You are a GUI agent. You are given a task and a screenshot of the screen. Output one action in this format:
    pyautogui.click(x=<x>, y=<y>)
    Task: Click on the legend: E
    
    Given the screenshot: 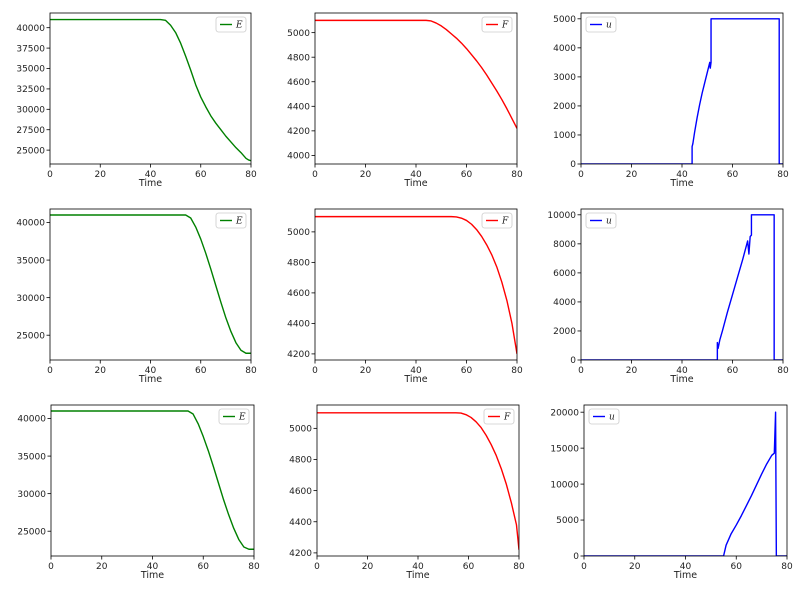 What is the action you would take?
    pyautogui.click(x=234, y=416)
    